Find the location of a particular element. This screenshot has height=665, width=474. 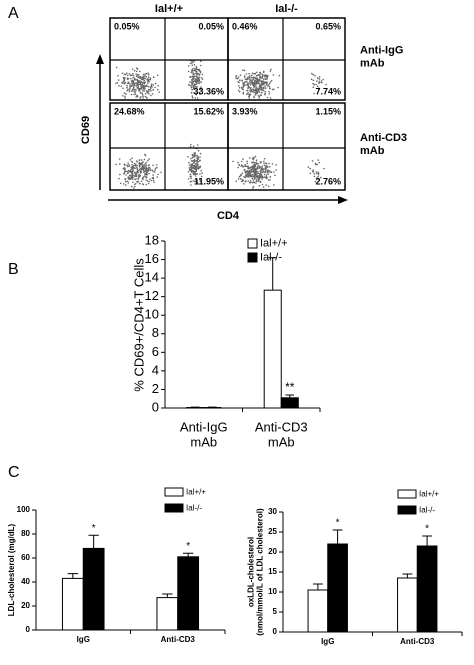

error-bar is located at coordinates (188, 554).